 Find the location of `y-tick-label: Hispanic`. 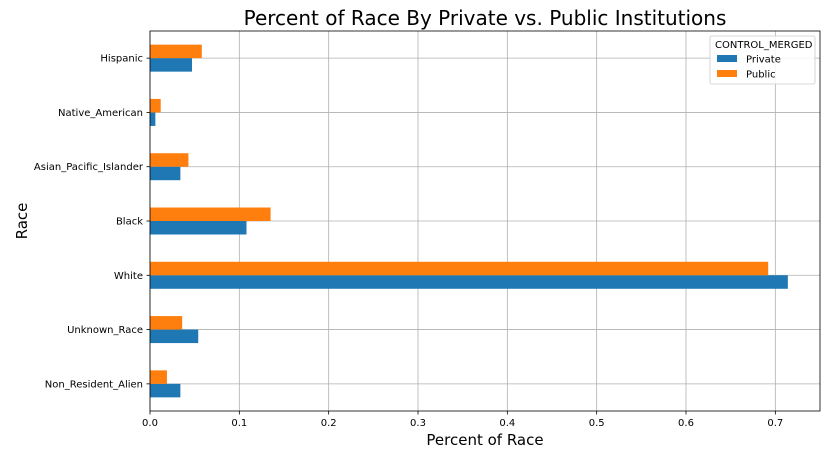

y-tick-label: Hispanic is located at coordinates (121, 59).